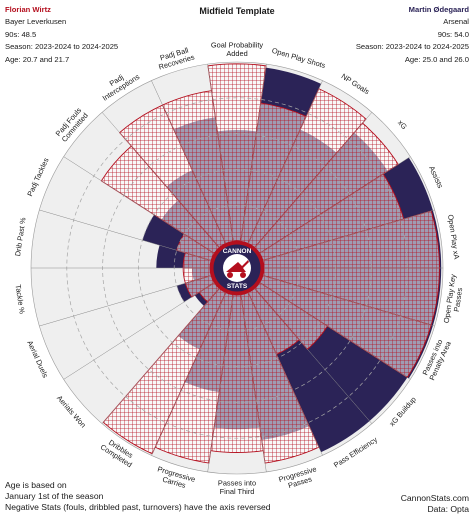 The image size is (474, 518). Describe the element at coordinates (237, 251) in the screenshot. I see `logo-top-text: CANNON` at that location.